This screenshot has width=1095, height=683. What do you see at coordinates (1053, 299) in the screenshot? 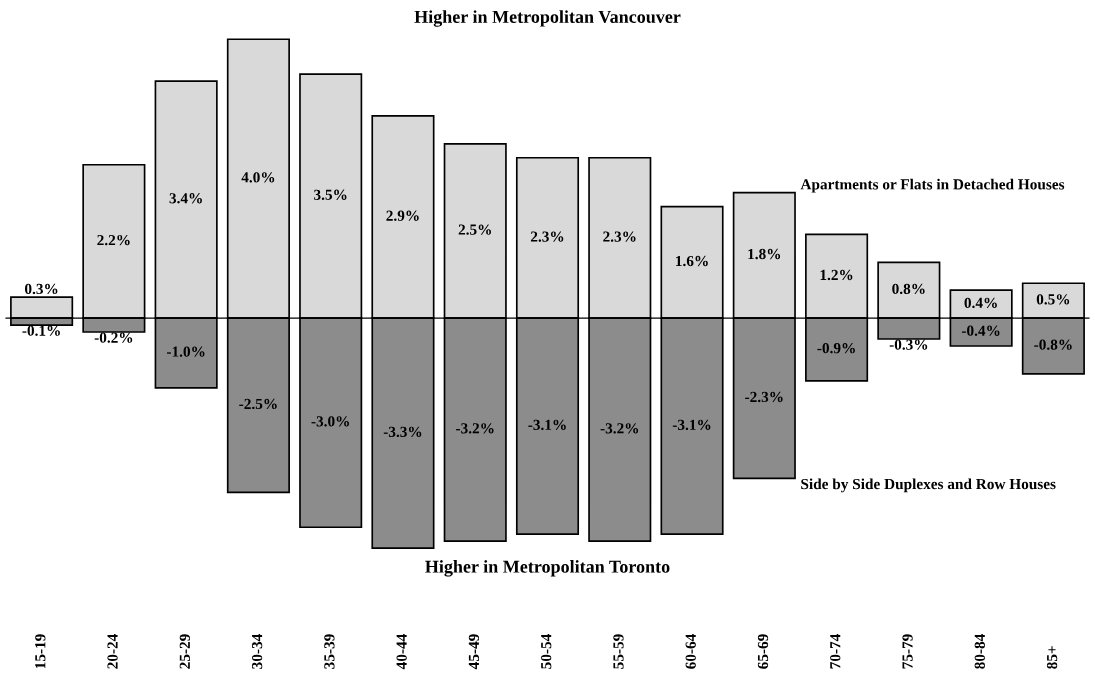
I see `data-label: 0.5%` at bounding box center [1053, 299].